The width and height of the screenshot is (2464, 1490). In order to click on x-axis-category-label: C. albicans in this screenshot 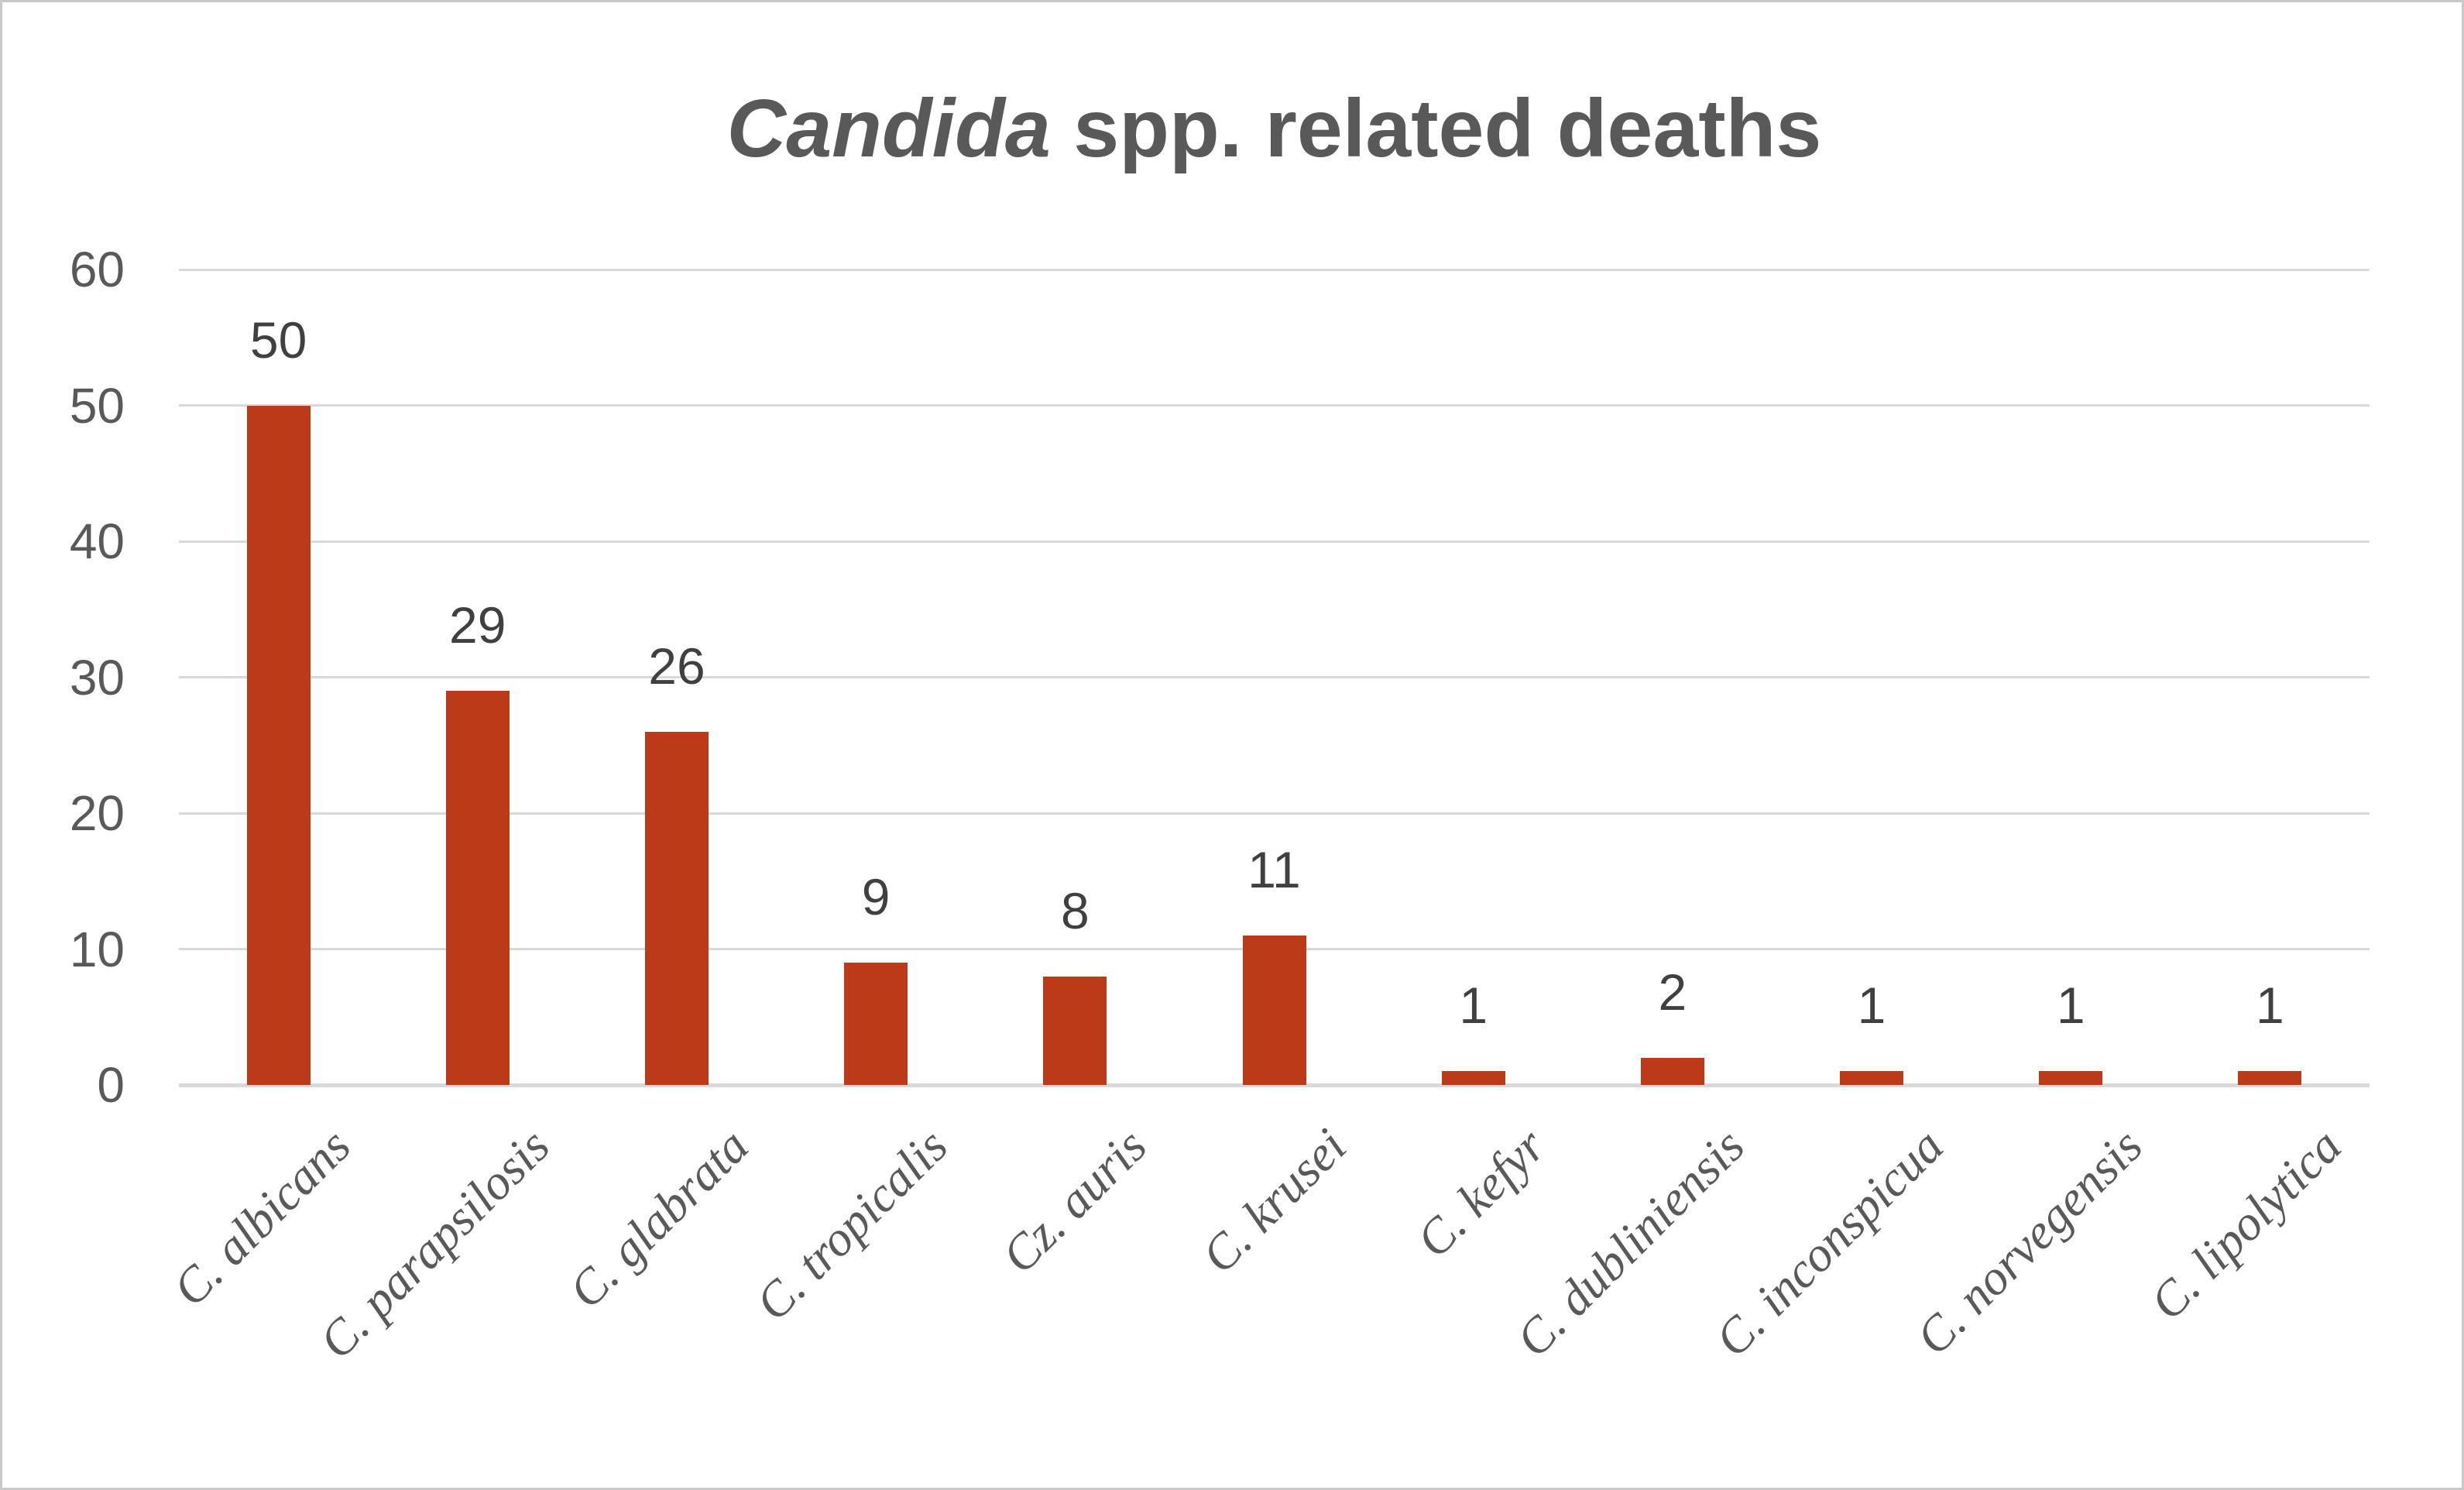, I will do `click(261, 1218)`.